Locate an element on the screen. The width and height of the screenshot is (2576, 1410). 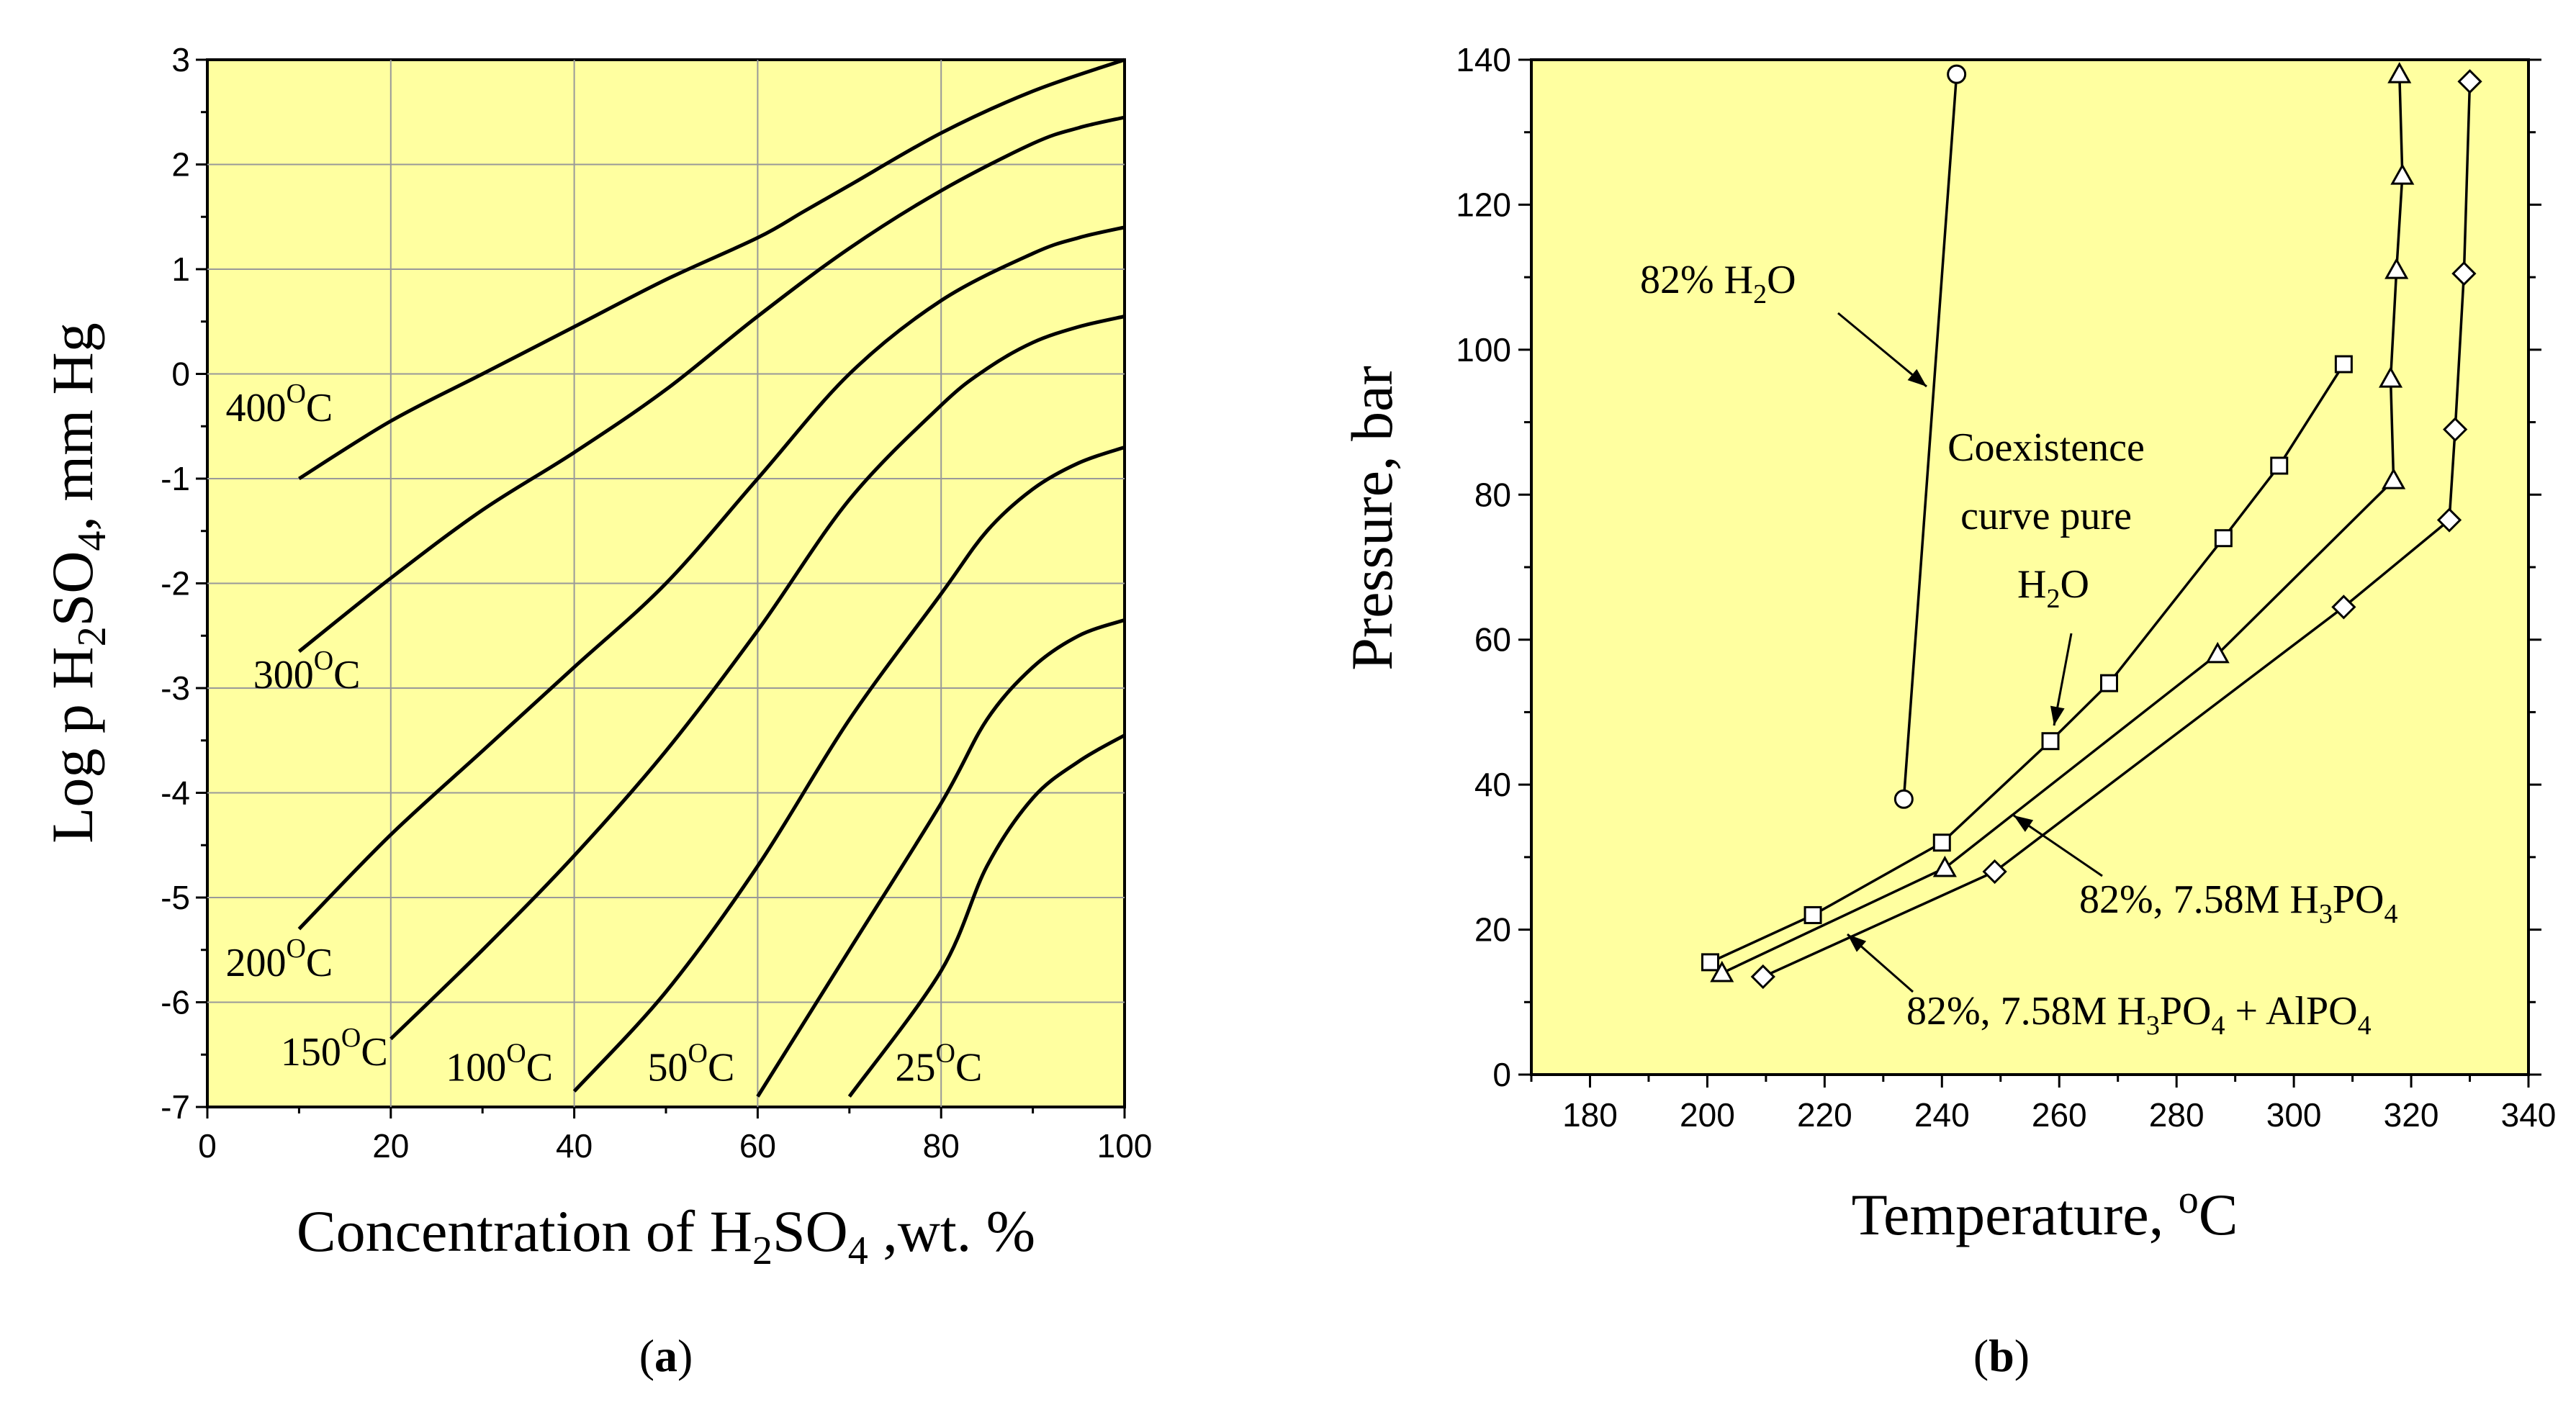
panel-b-x-tick-label: 280 is located at coordinates (2177, 1115).